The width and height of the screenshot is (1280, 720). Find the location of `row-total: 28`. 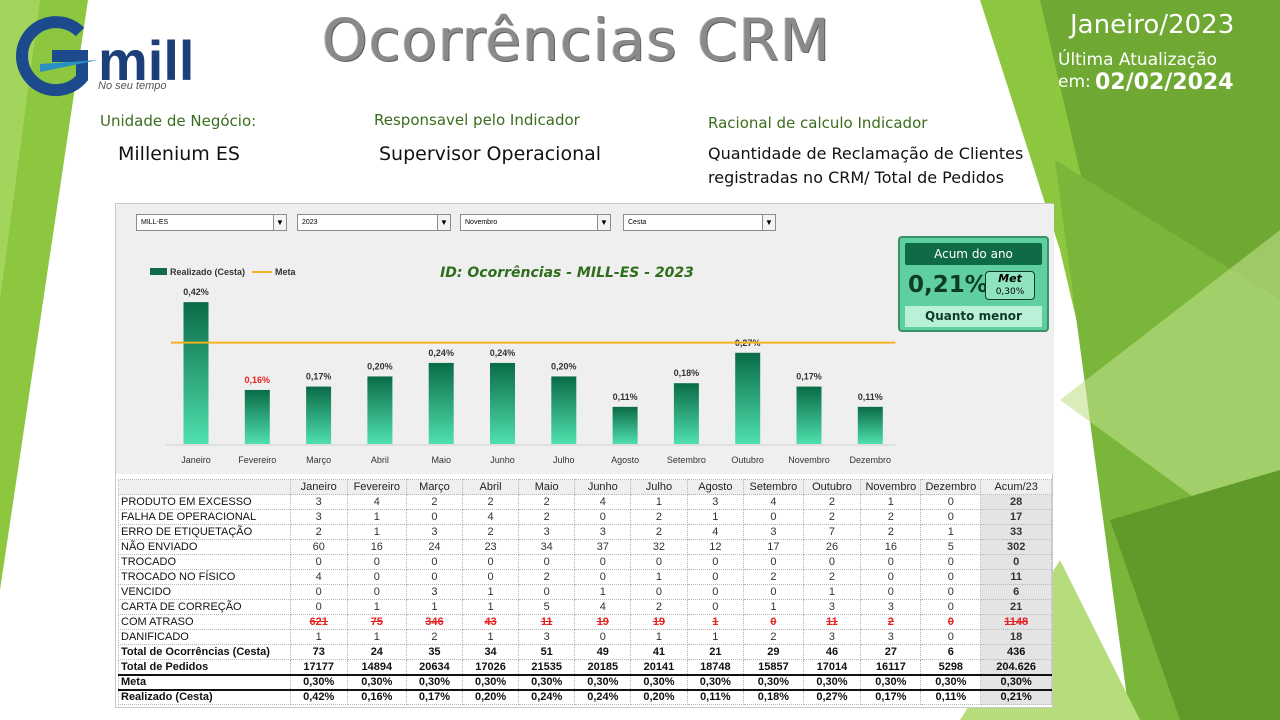

row-total: 28 is located at coordinates (1016, 502).